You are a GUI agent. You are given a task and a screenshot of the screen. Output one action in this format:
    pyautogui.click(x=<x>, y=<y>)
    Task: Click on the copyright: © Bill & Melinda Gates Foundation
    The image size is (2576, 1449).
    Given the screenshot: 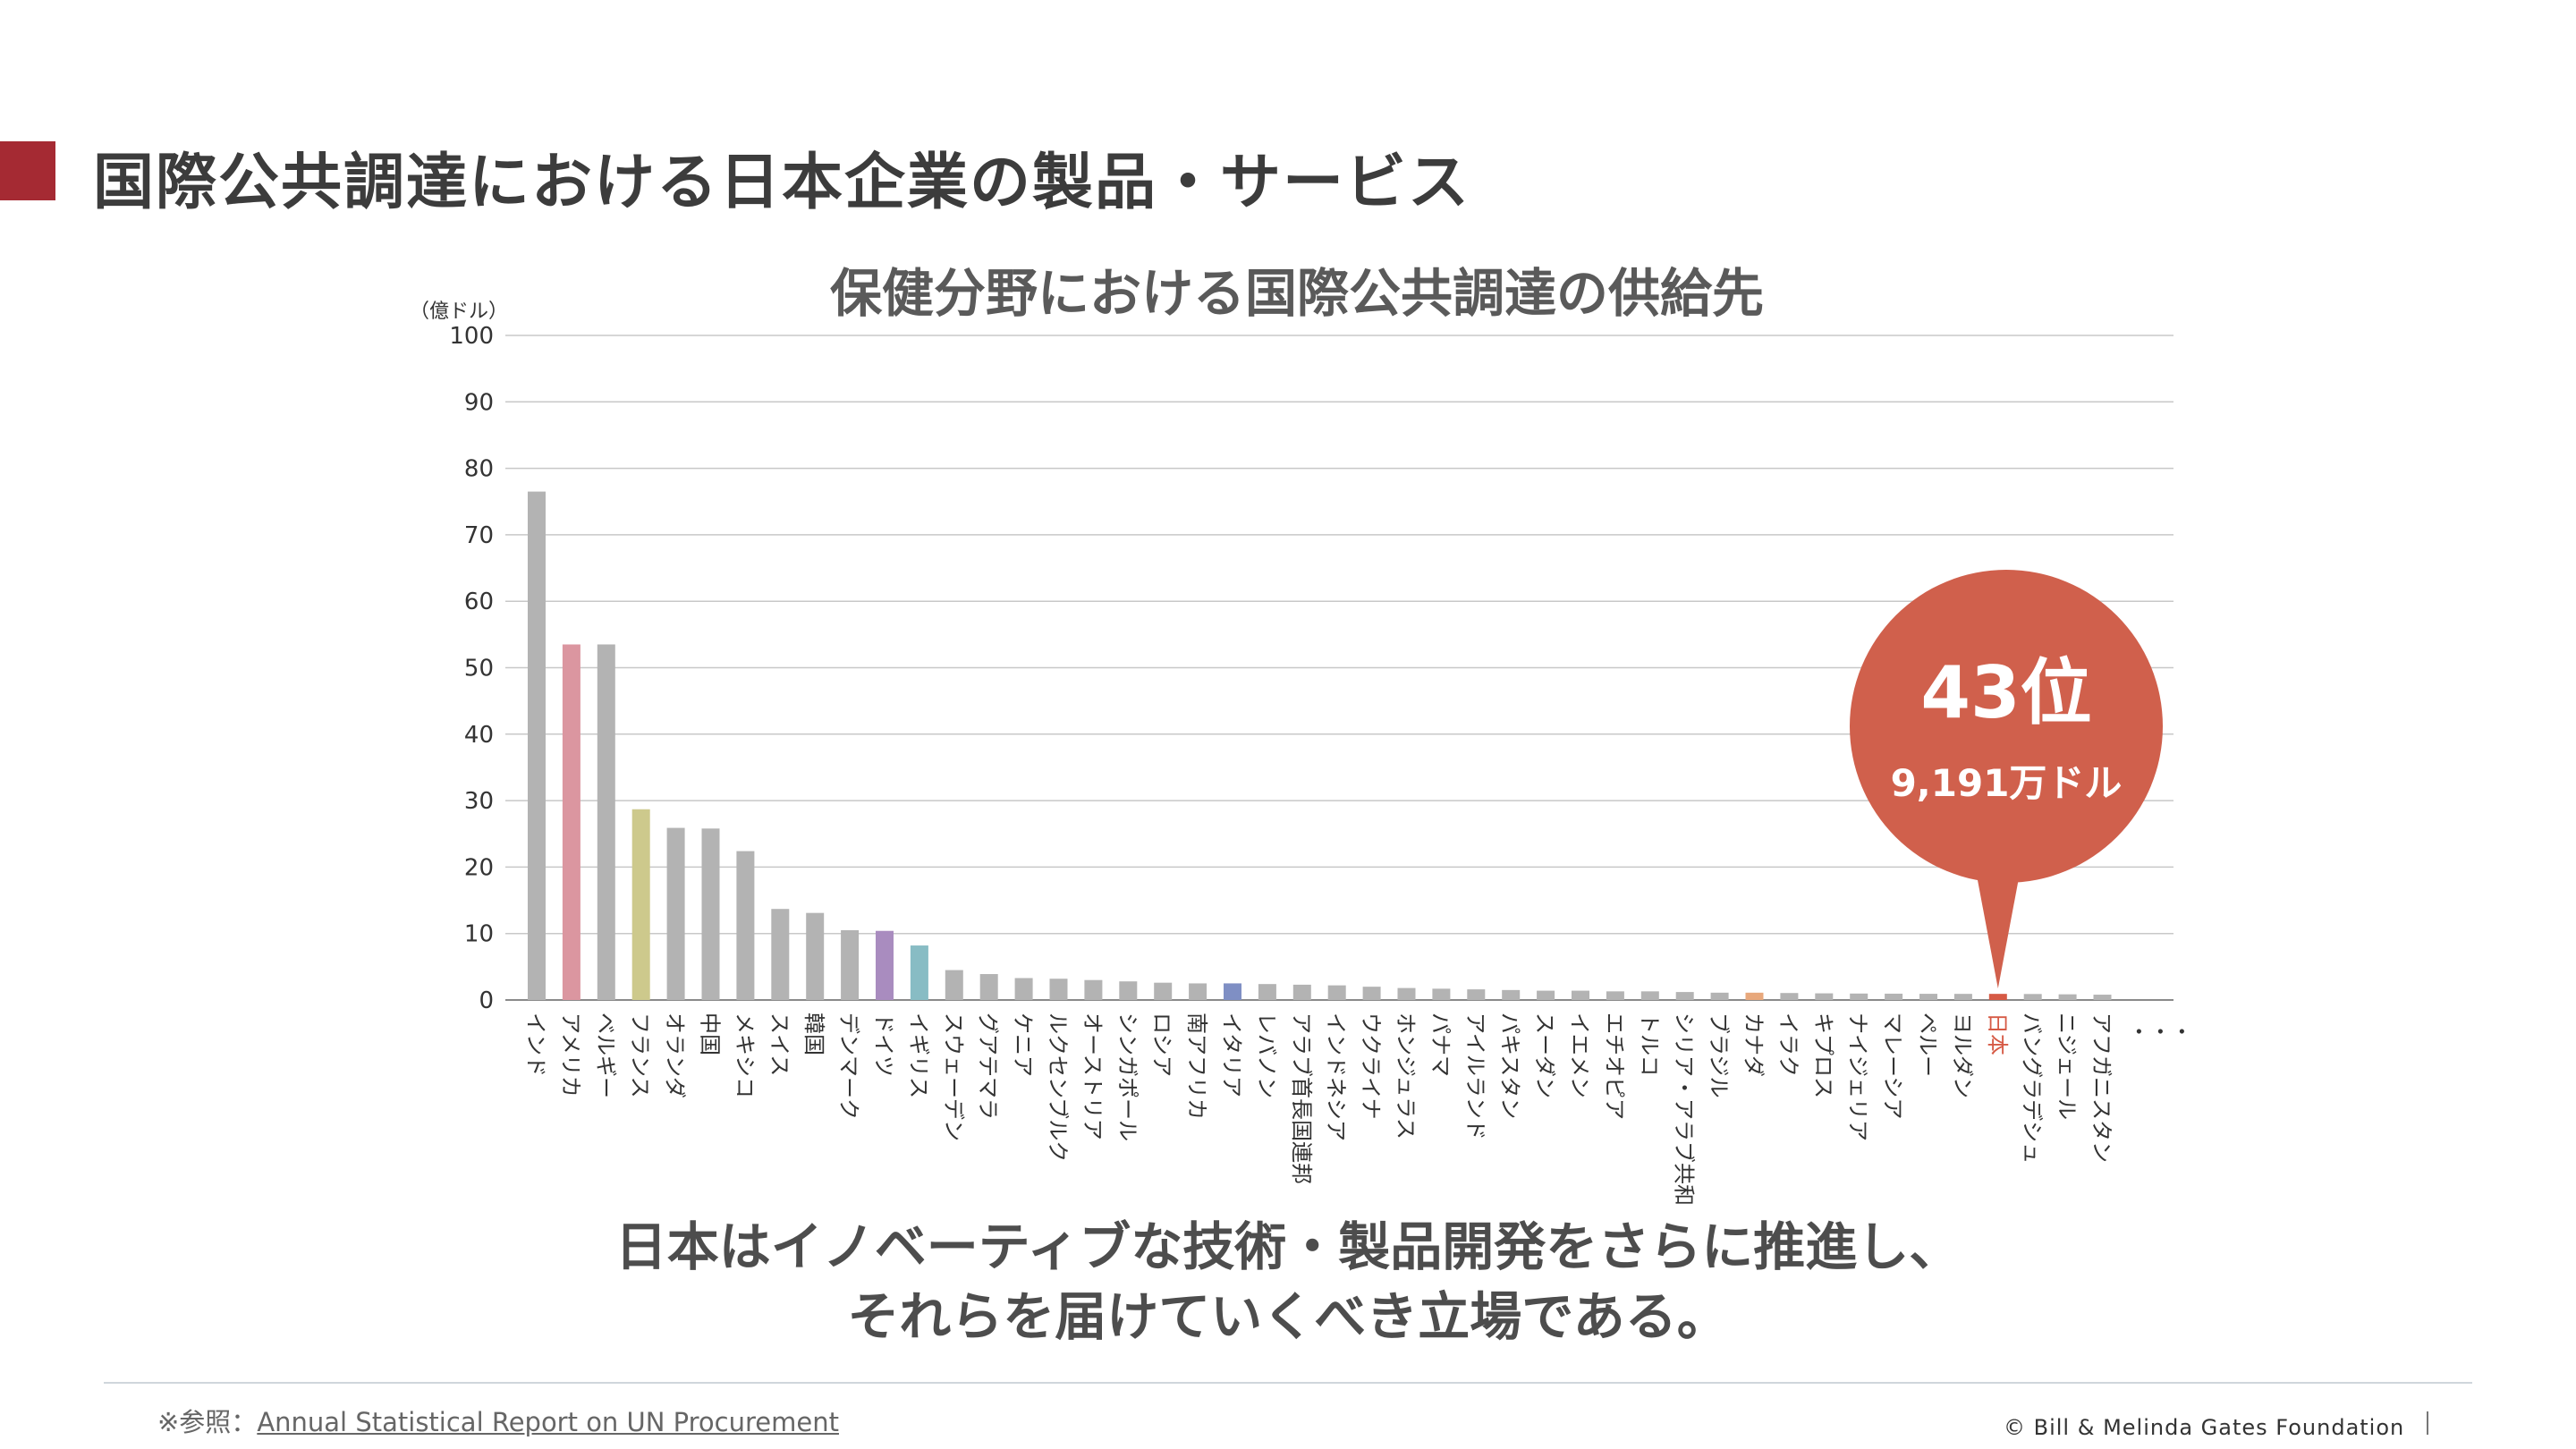 What is the action you would take?
    pyautogui.click(x=2204, y=1427)
    